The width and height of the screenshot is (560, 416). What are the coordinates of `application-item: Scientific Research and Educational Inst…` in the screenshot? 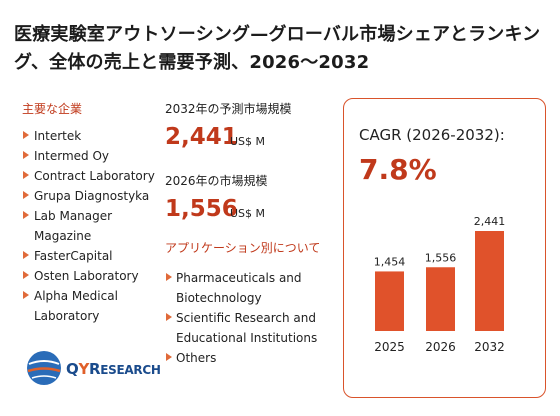 It's located at (250, 328).